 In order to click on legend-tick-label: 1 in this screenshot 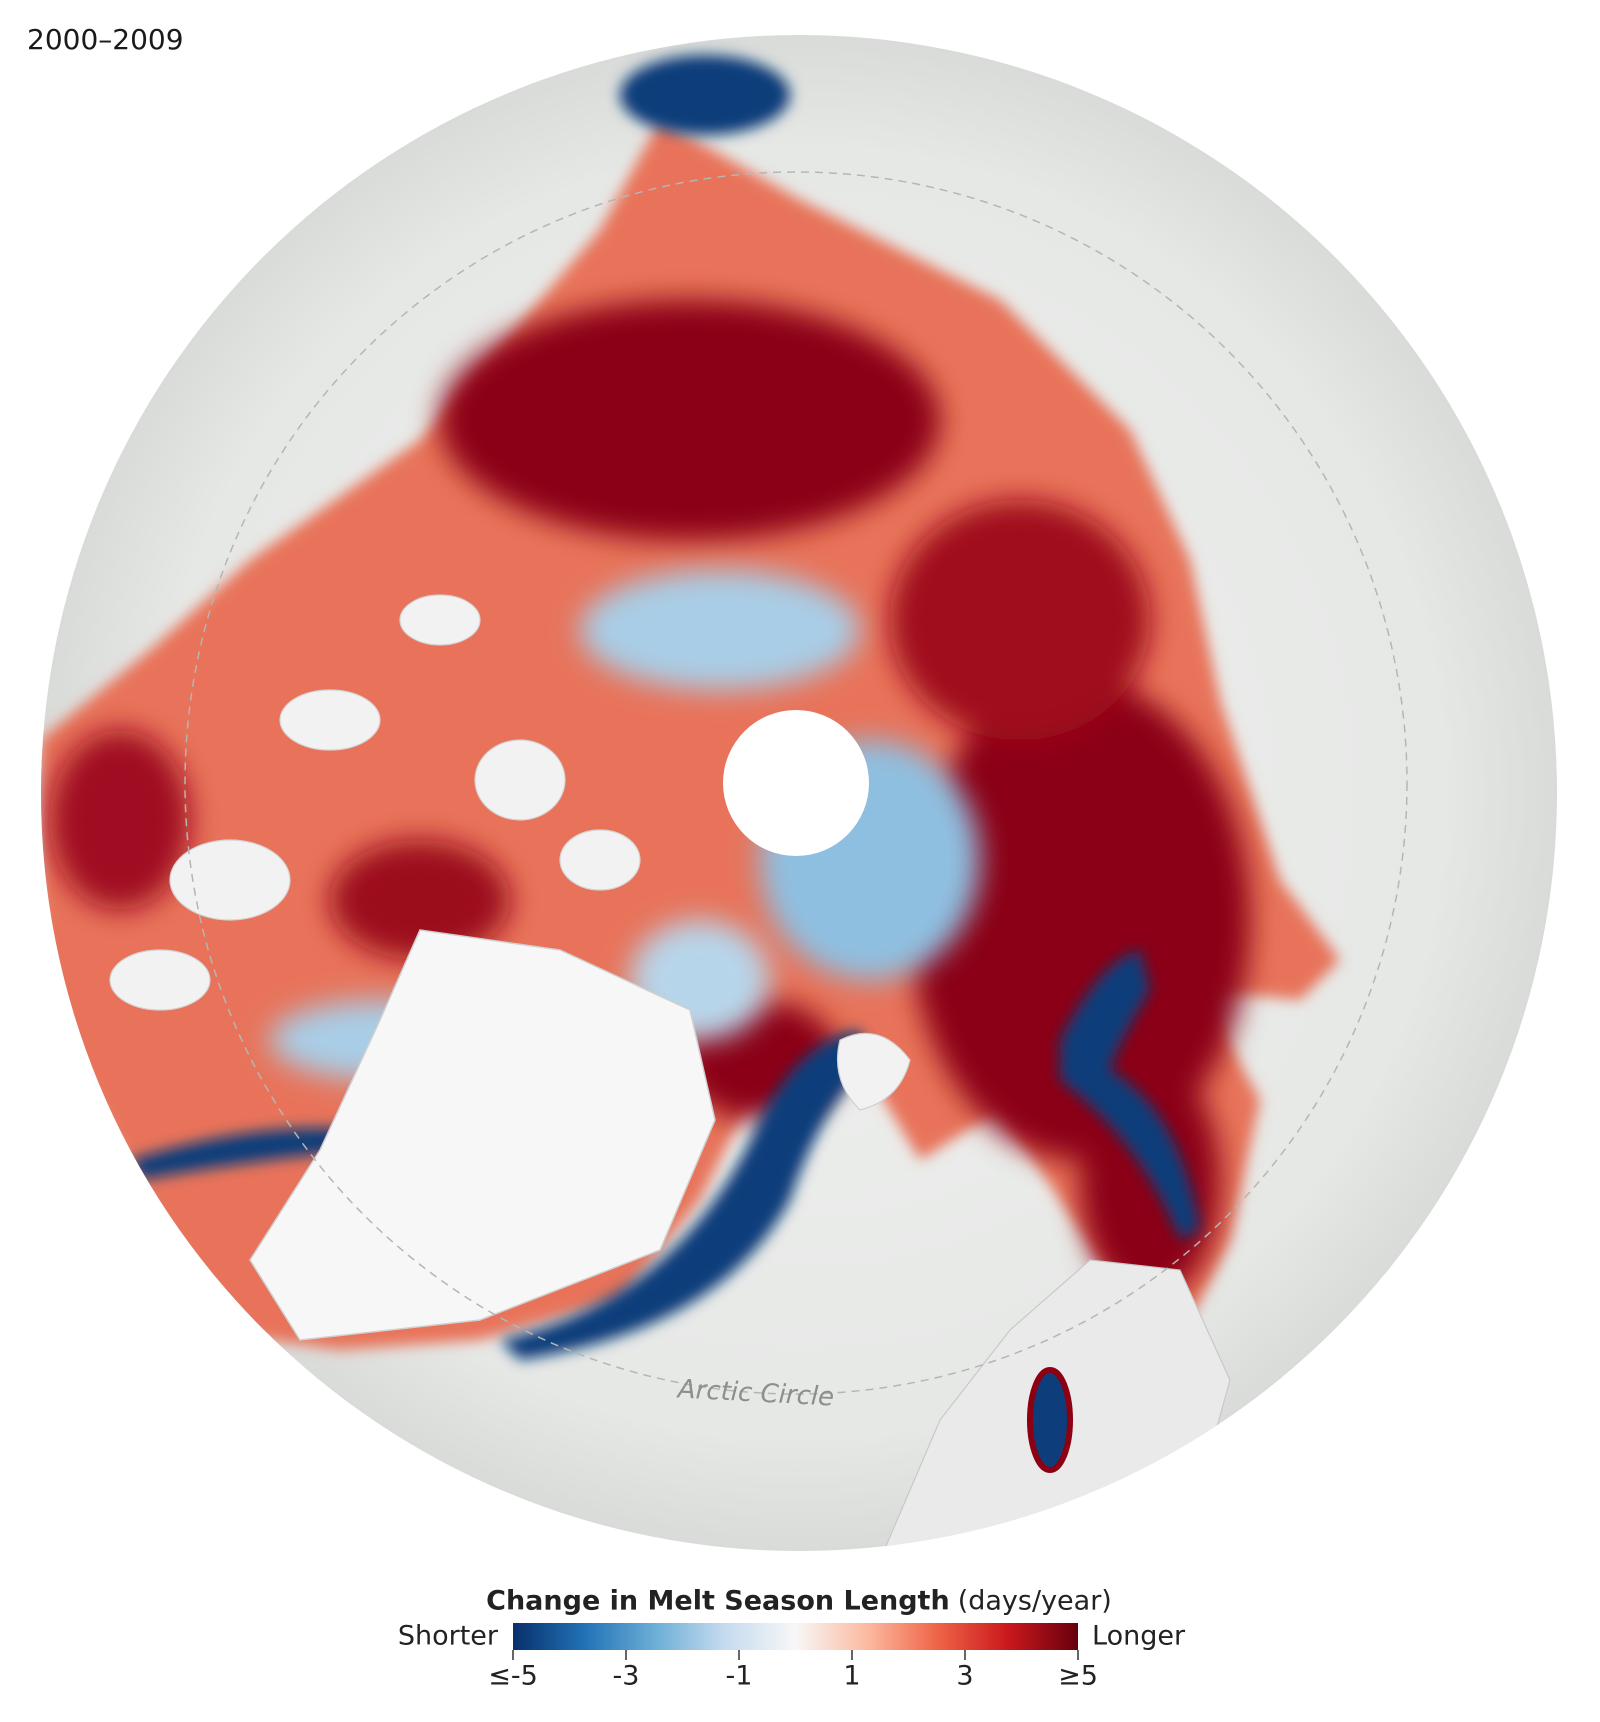, I will do `click(851, 1676)`.